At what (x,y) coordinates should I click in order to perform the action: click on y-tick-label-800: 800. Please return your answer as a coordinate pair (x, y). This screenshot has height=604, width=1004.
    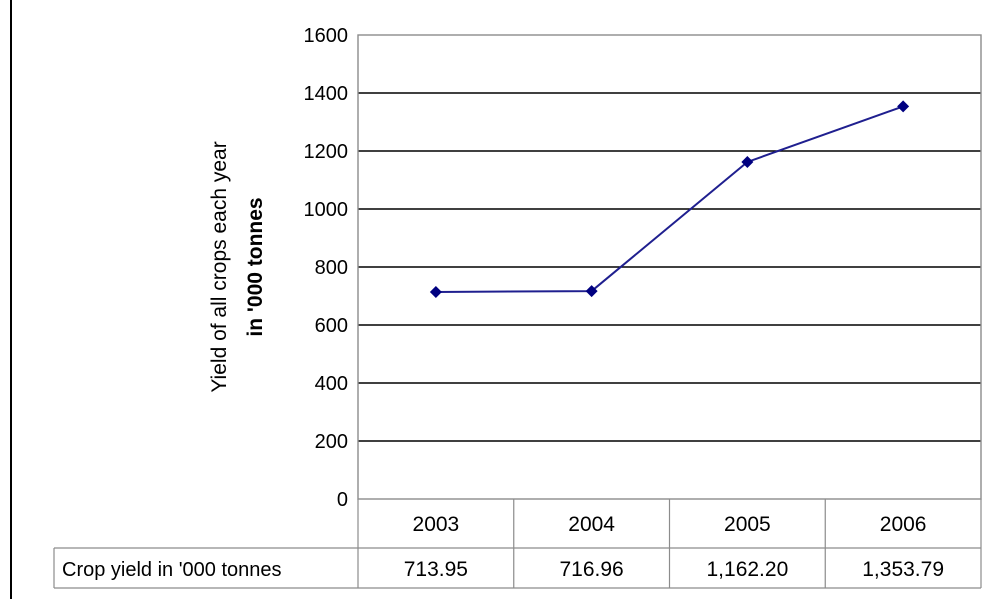
    Looking at the image, I should click on (331, 268).